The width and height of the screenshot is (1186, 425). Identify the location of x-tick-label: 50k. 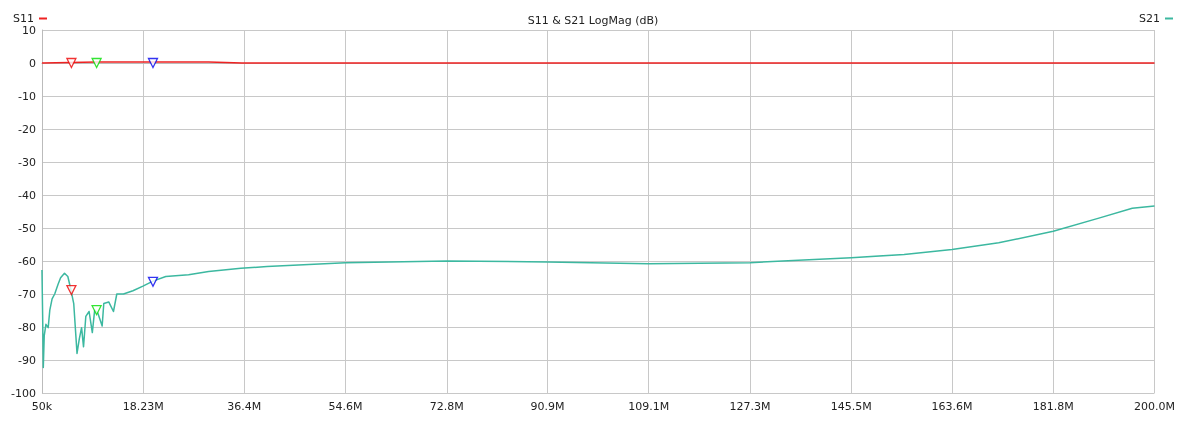
(42, 406).